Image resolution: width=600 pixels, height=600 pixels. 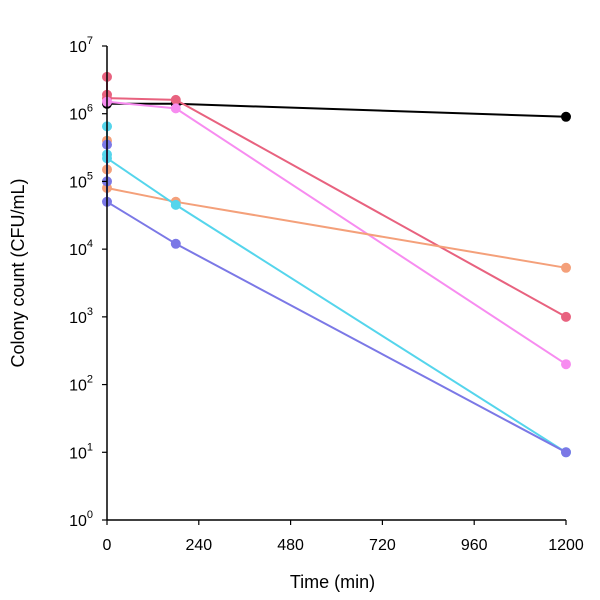 What do you see at coordinates (198, 545) in the screenshot?
I see `x-tick-label: 240` at bounding box center [198, 545].